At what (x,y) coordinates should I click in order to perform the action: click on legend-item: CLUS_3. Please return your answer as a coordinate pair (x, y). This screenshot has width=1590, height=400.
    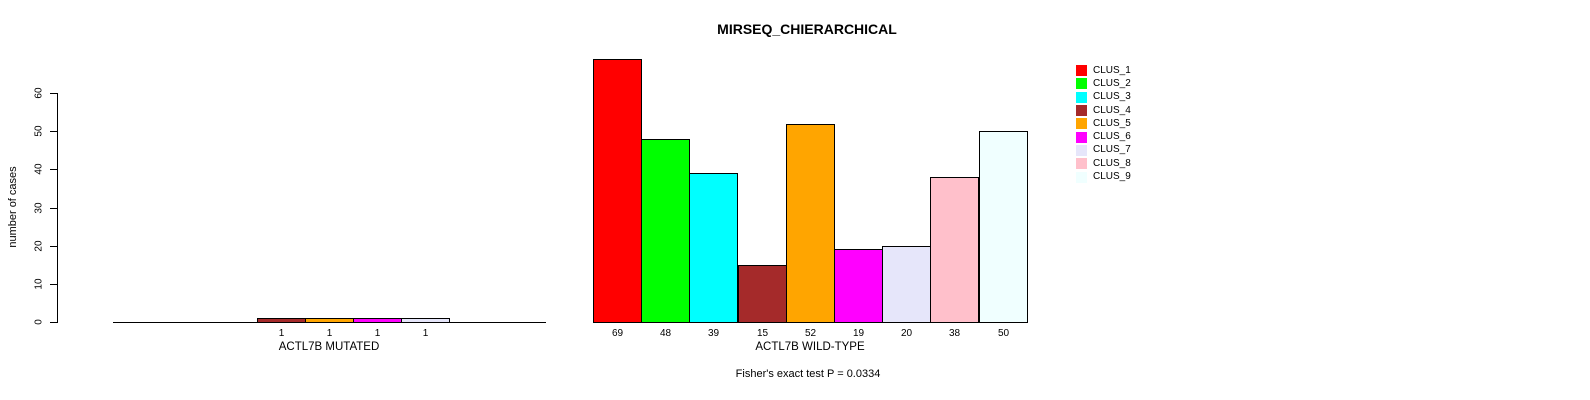
    Looking at the image, I should click on (1103, 97).